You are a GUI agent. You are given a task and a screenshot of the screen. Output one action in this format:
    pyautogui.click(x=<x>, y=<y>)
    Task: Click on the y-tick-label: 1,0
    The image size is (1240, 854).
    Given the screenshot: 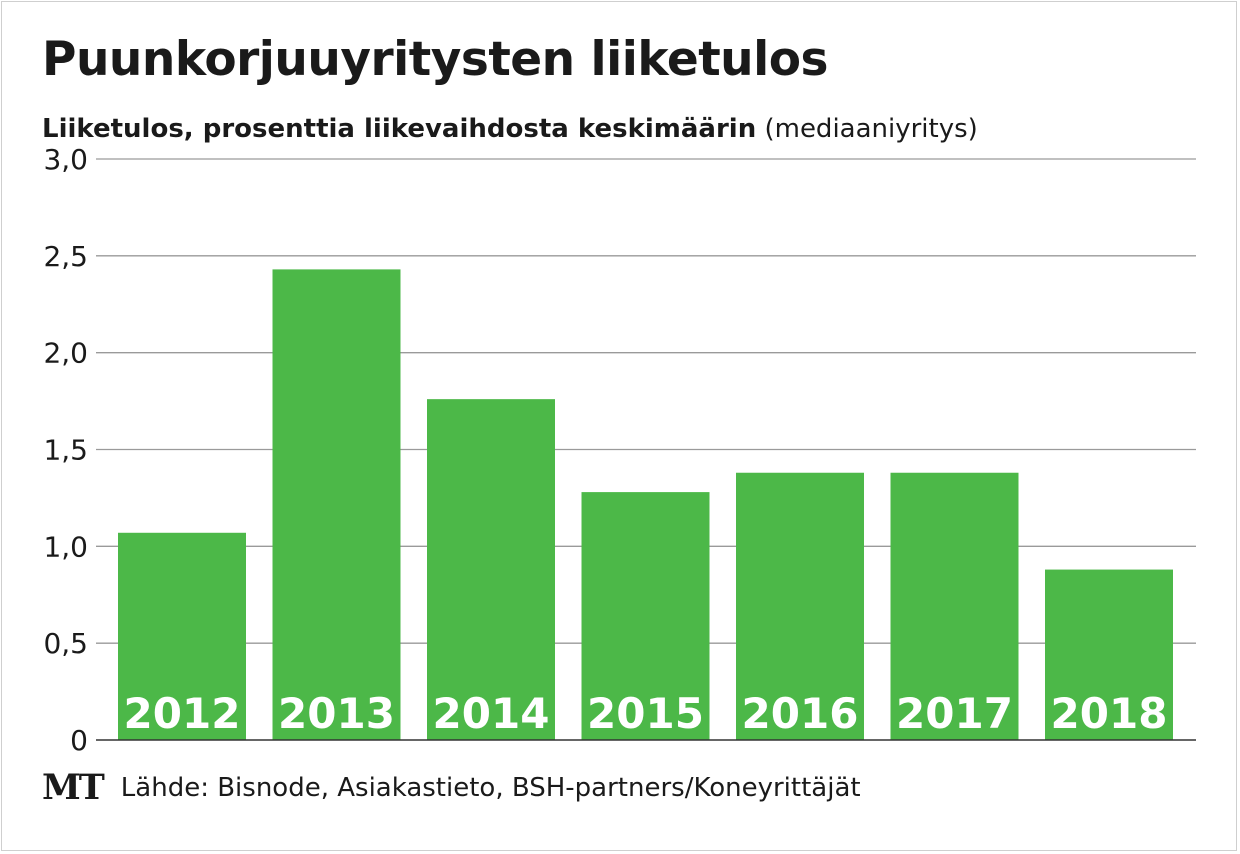 What is the action you would take?
    pyautogui.click(x=65, y=546)
    